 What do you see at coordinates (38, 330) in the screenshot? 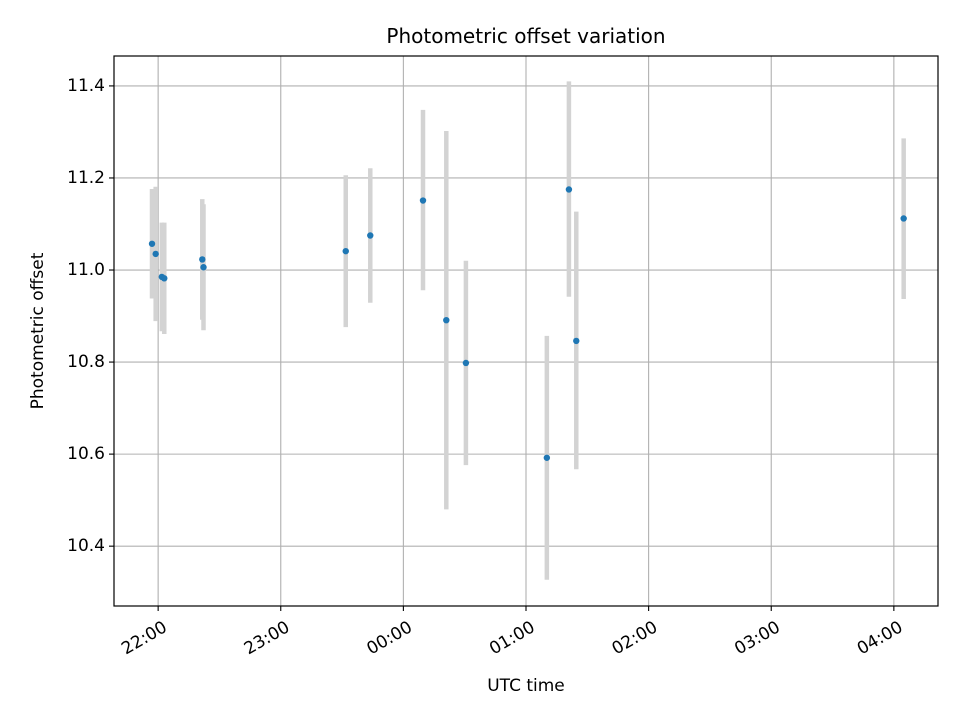
I see `y-axis-title: Photometric offset` at bounding box center [38, 330].